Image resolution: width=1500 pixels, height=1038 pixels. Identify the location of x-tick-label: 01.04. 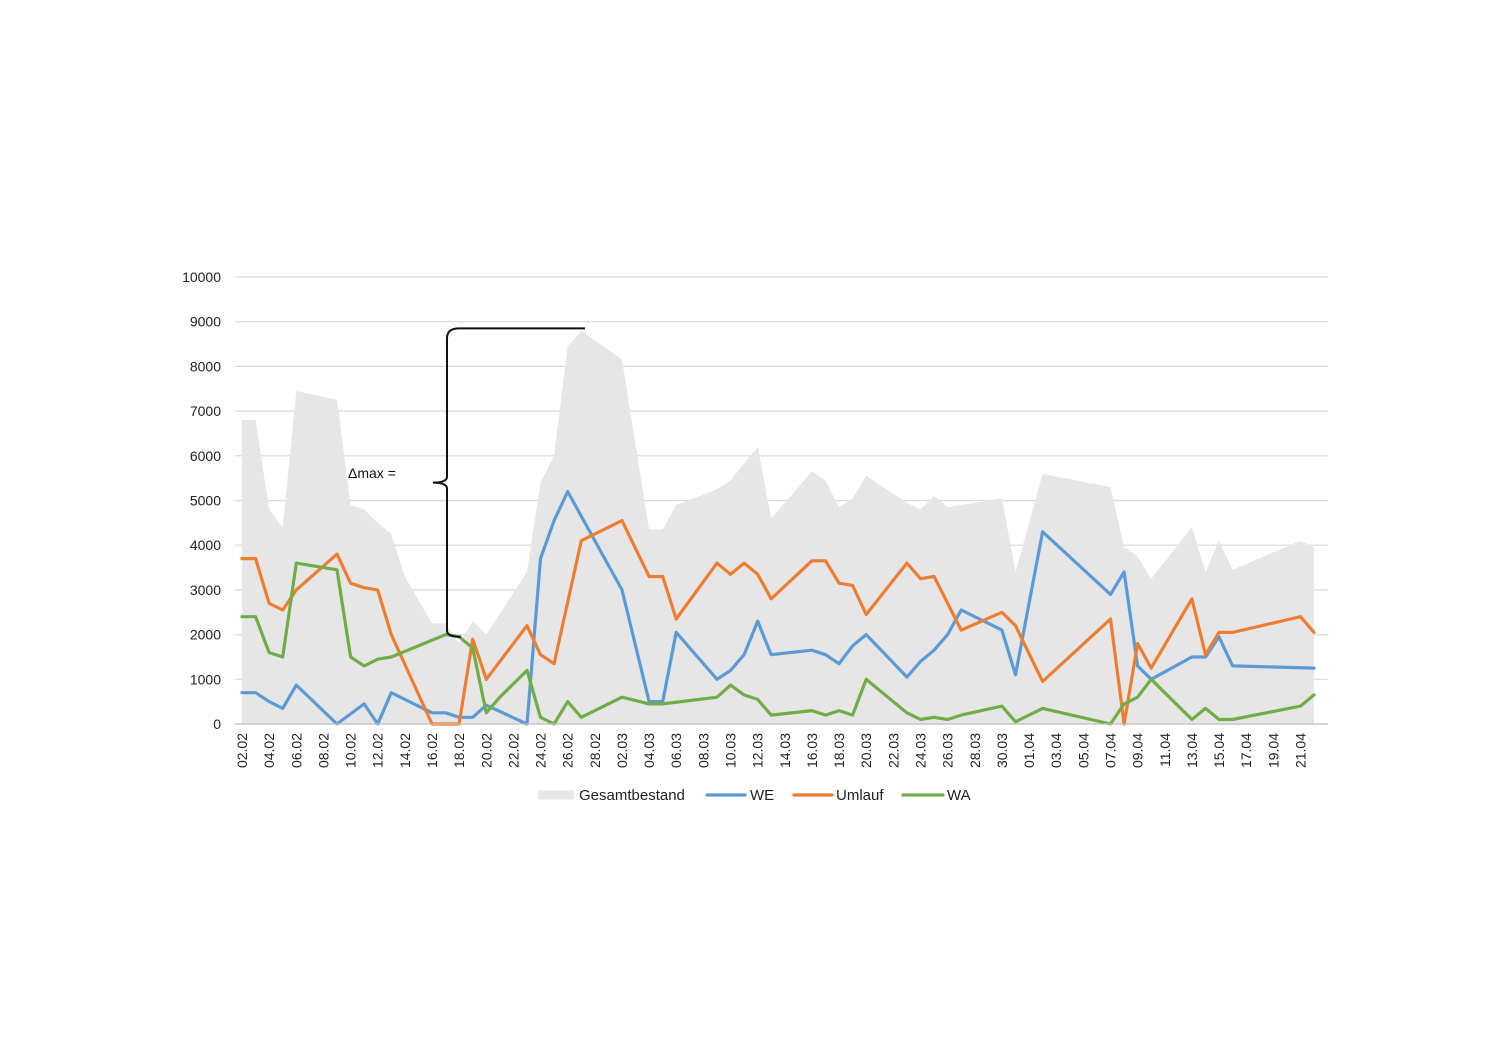
(1029, 750).